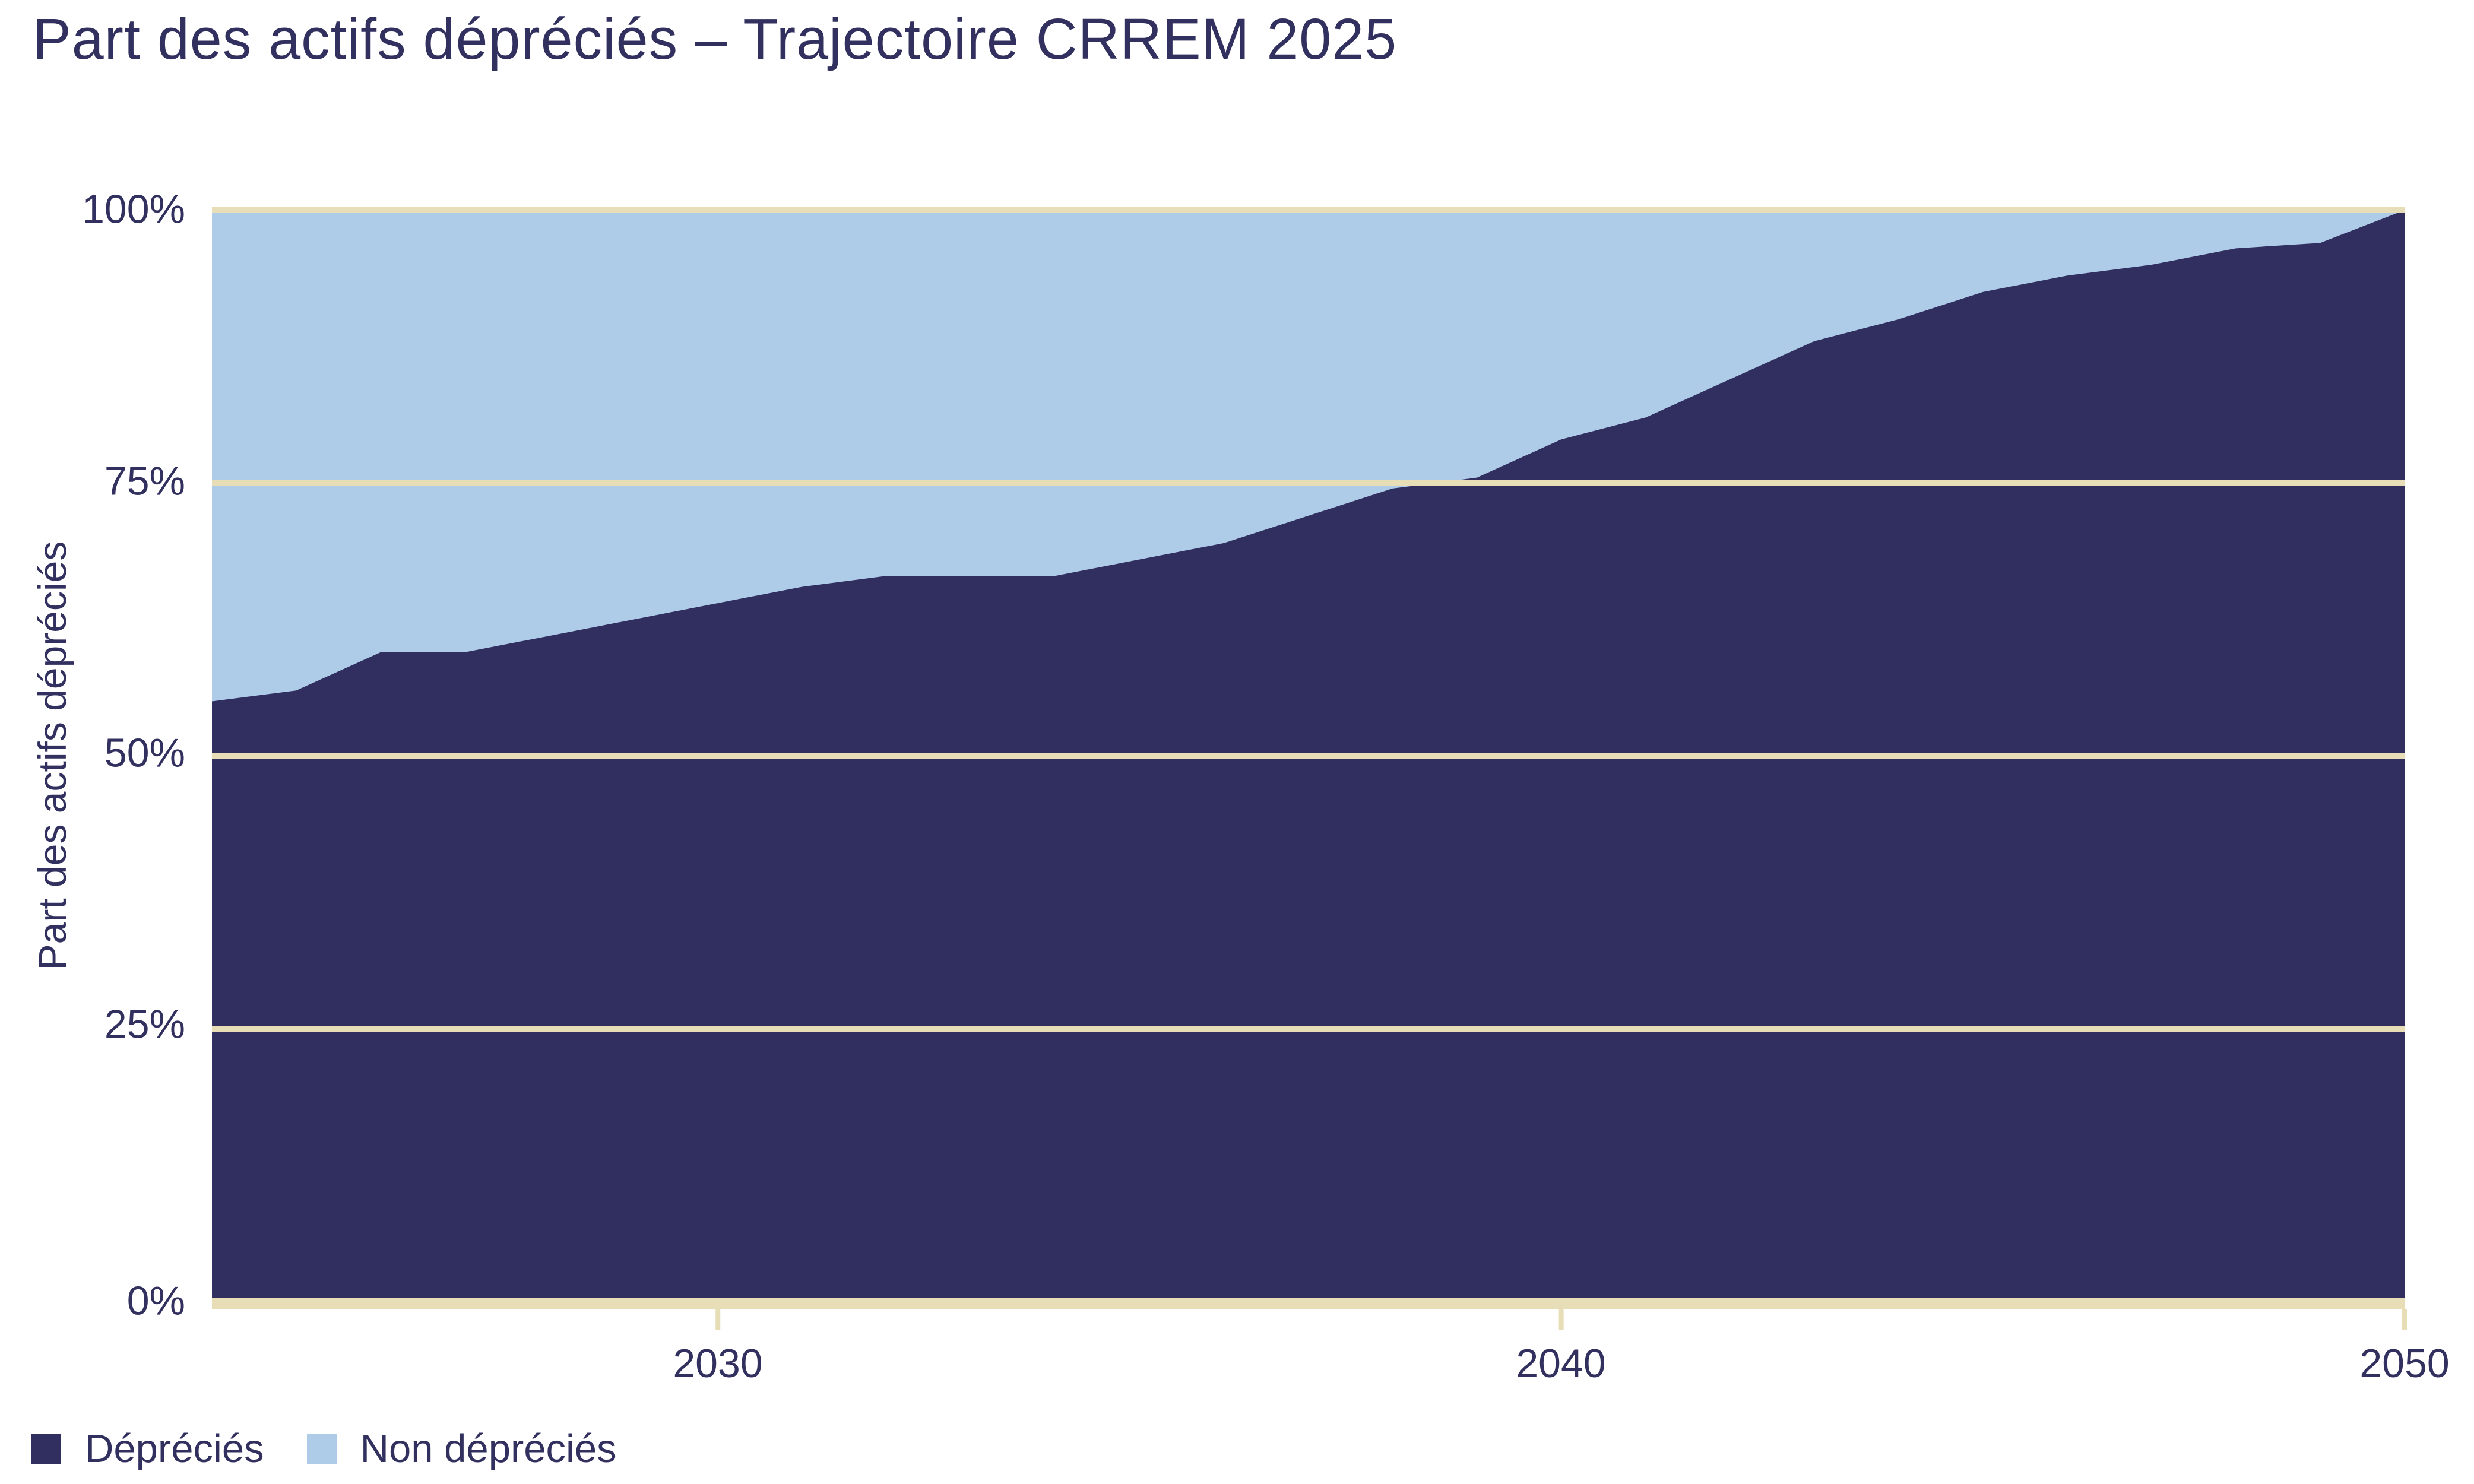 Image resolution: width=2474 pixels, height=1484 pixels. What do you see at coordinates (1561, 1363) in the screenshot?
I see `x-tick-label-2040: 2040` at bounding box center [1561, 1363].